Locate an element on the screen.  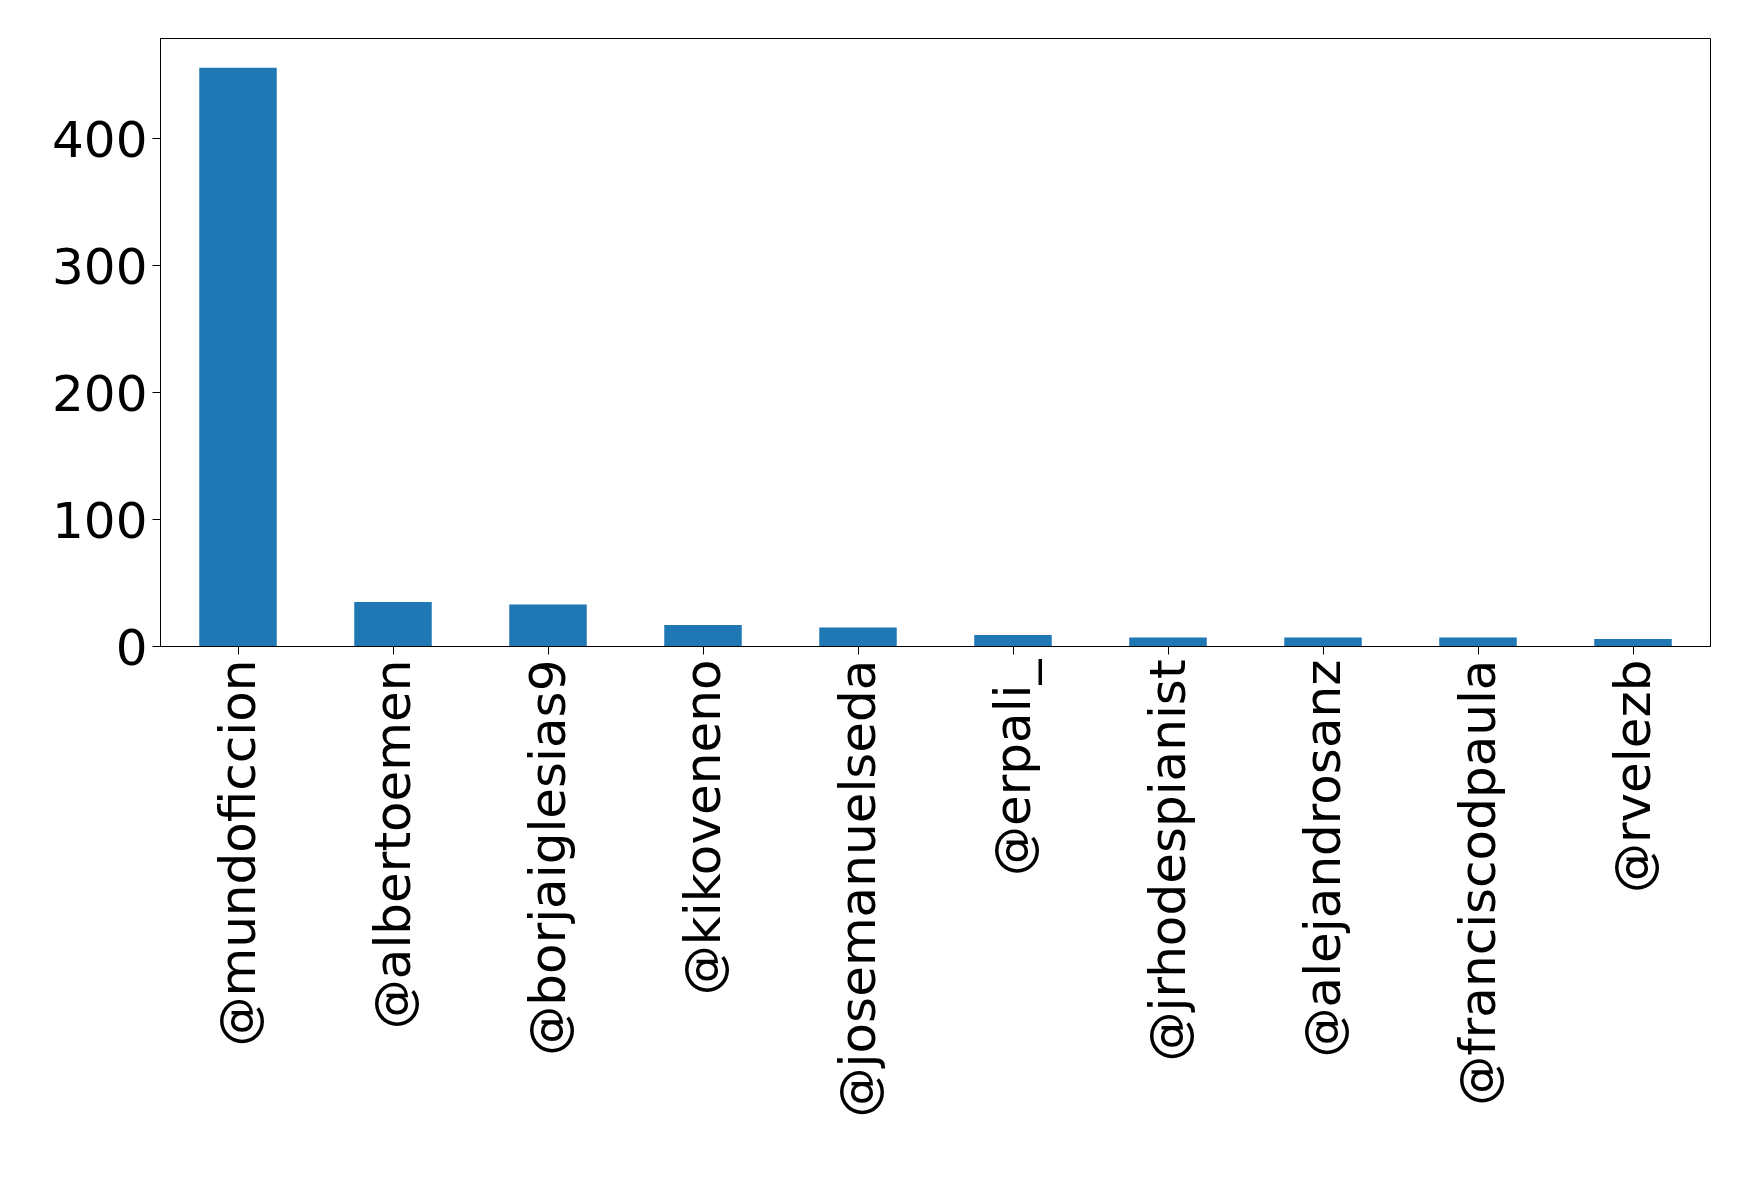
x-tick-label: @alejandrosanz is located at coordinates (1323, 858).